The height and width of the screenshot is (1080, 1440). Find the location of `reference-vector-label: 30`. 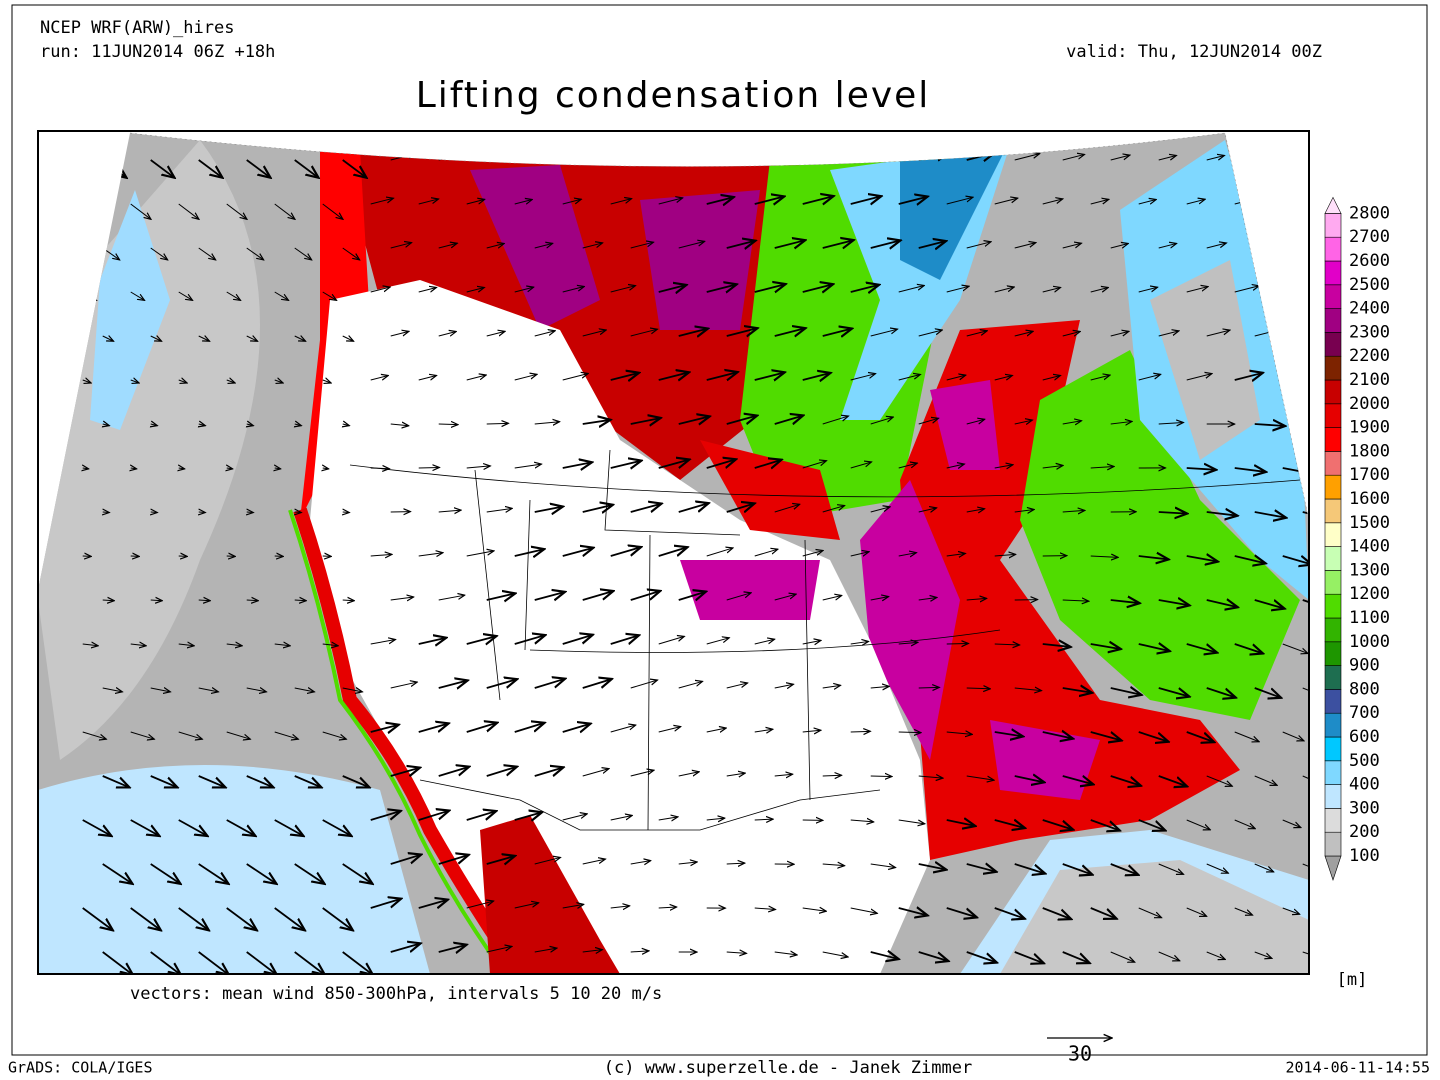

reference-vector-label: 30 is located at coordinates (1080, 1054).